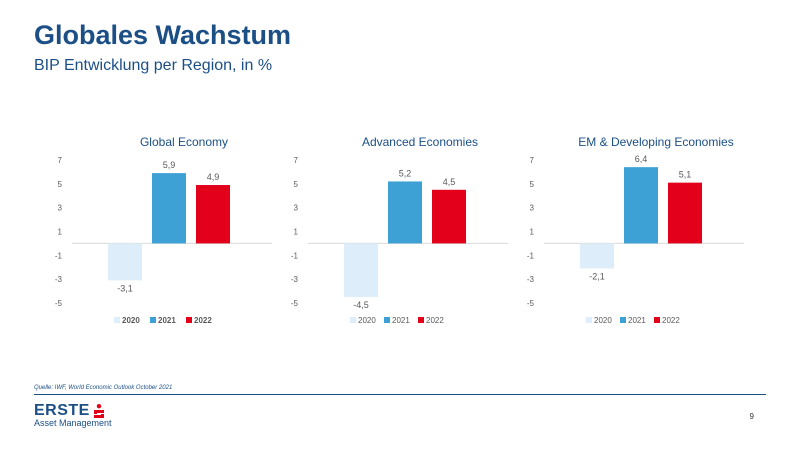  Describe the element at coordinates (641, 159) in the screenshot. I see `data-label: 6,4` at that location.